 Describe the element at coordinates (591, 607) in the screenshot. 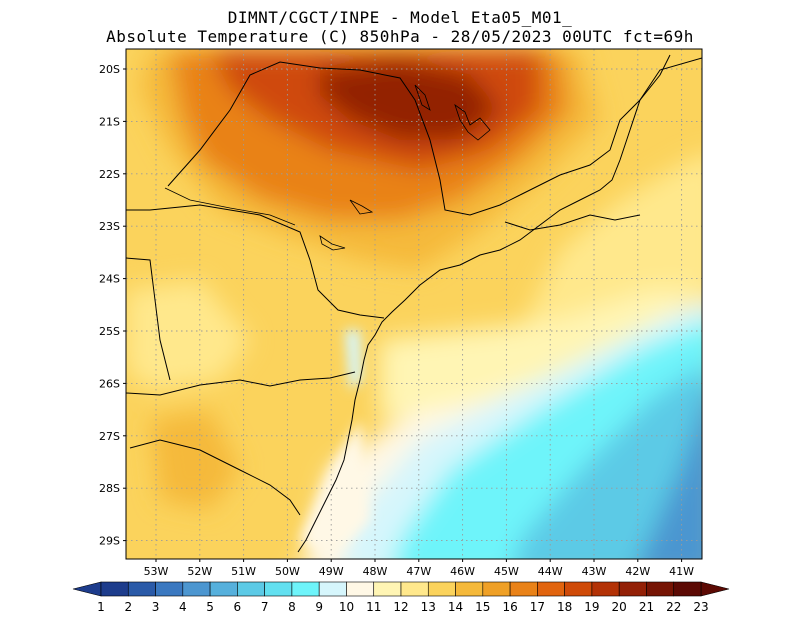

I see `colorbar-label: 19` at that location.